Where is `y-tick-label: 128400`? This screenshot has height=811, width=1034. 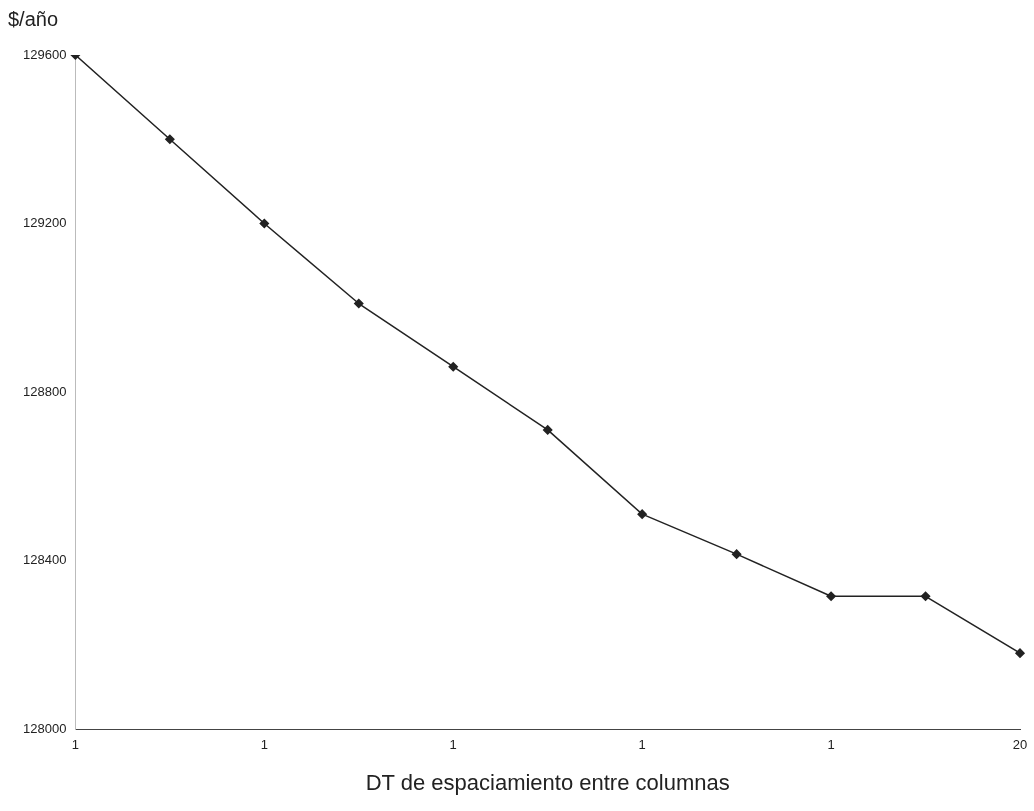 y-tick-label: 128400 is located at coordinates (44, 560).